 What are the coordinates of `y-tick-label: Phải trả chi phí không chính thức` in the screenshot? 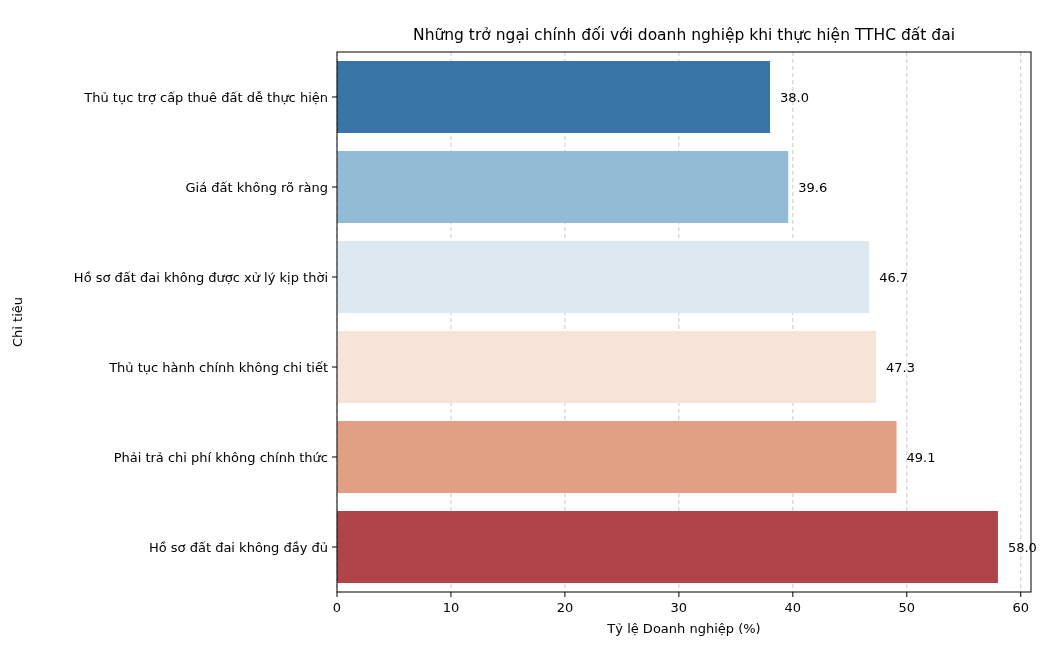 It's located at (220, 457).